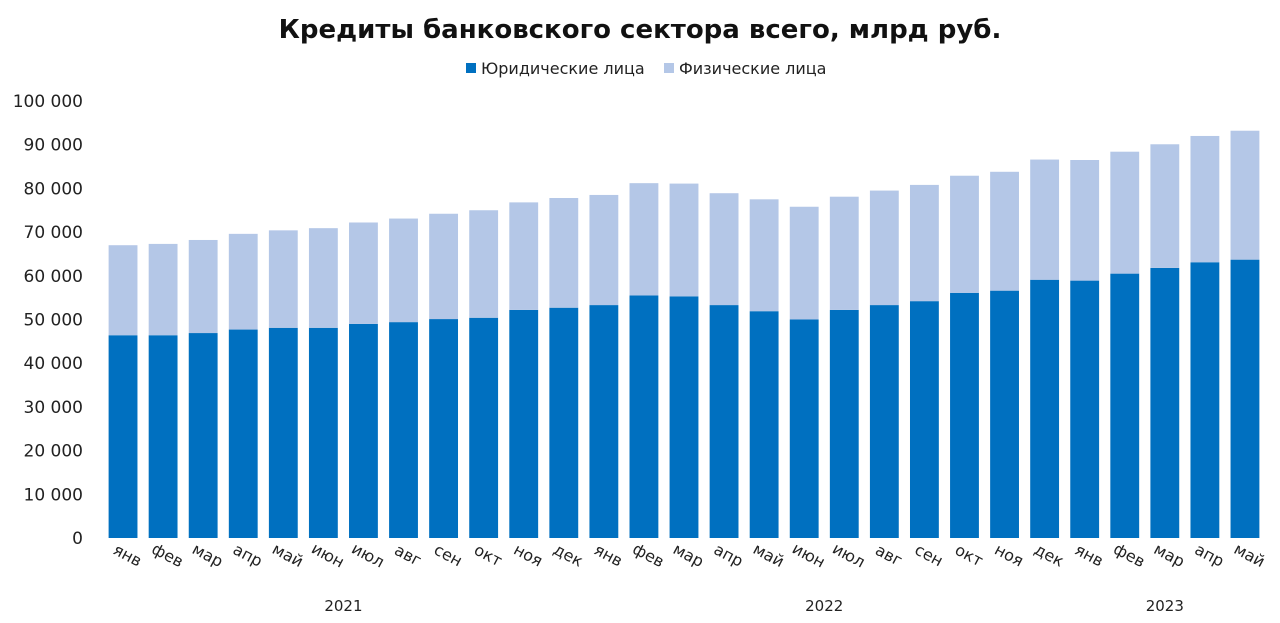  Describe the element at coordinates (53, 452) in the screenshot. I see `y-tick-label: 20 000` at that location.